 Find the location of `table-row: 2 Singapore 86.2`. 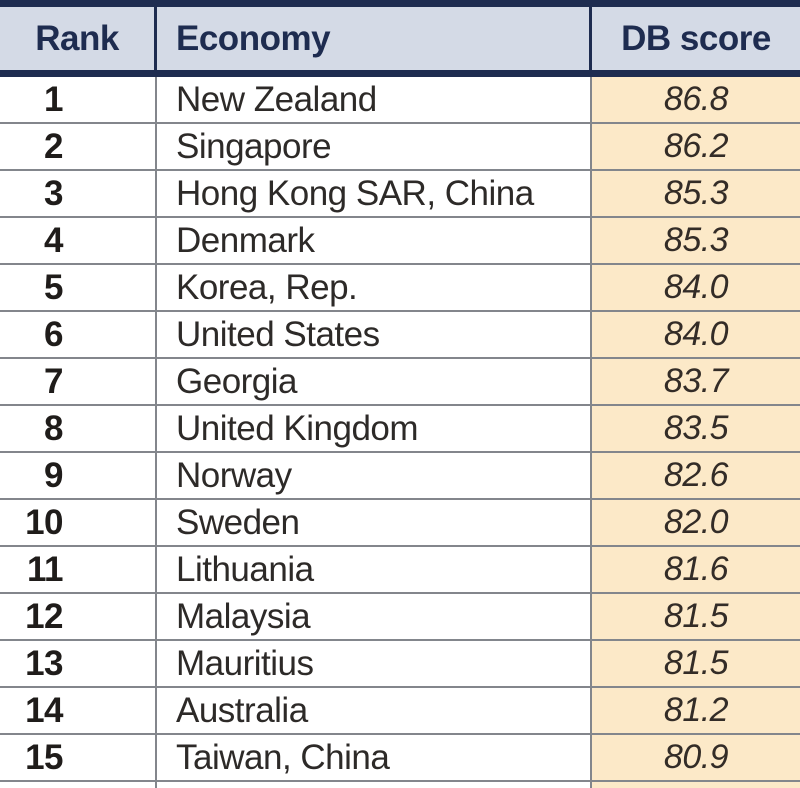

table-row: 2 Singapore 86.2 is located at coordinates (400, 147).